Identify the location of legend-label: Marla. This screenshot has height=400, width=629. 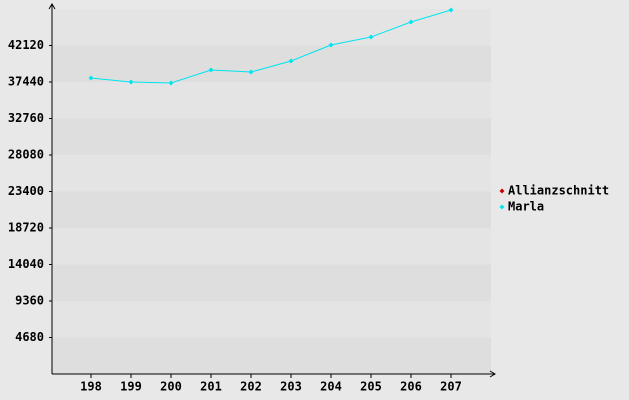
(526, 207).